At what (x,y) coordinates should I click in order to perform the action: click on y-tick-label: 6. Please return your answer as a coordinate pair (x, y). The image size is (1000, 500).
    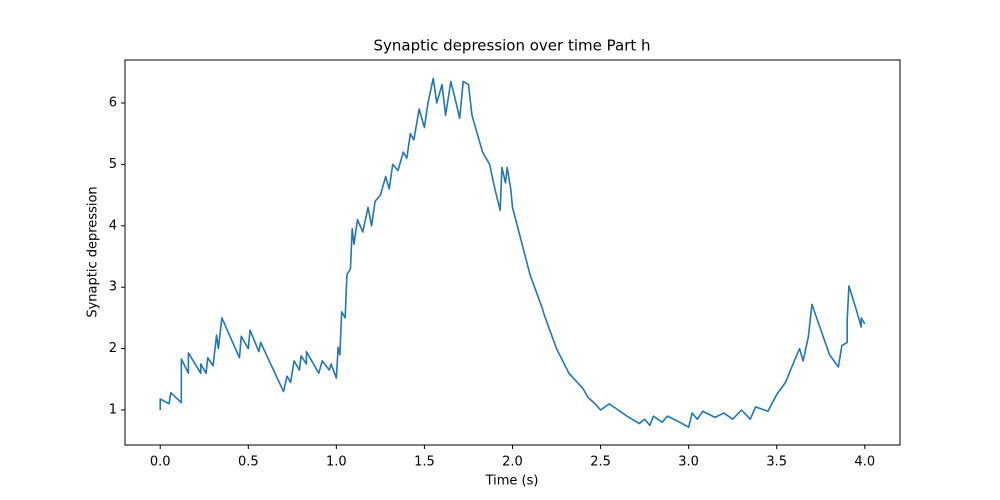
    Looking at the image, I should click on (113, 102).